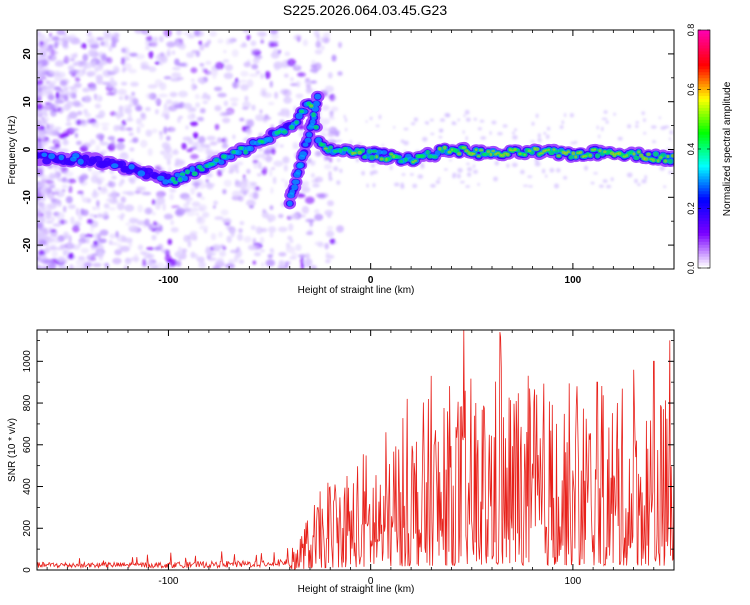  Describe the element at coordinates (573, 280) in the screenshot. I see `spectrogram-xtick-label: 100` at that location.